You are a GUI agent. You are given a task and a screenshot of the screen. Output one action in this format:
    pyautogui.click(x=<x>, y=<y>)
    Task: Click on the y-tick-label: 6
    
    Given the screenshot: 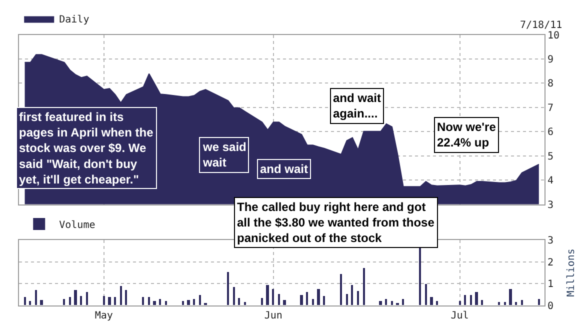 What is the action you would take?
    pyautogui.click(x=551, y=132)
    